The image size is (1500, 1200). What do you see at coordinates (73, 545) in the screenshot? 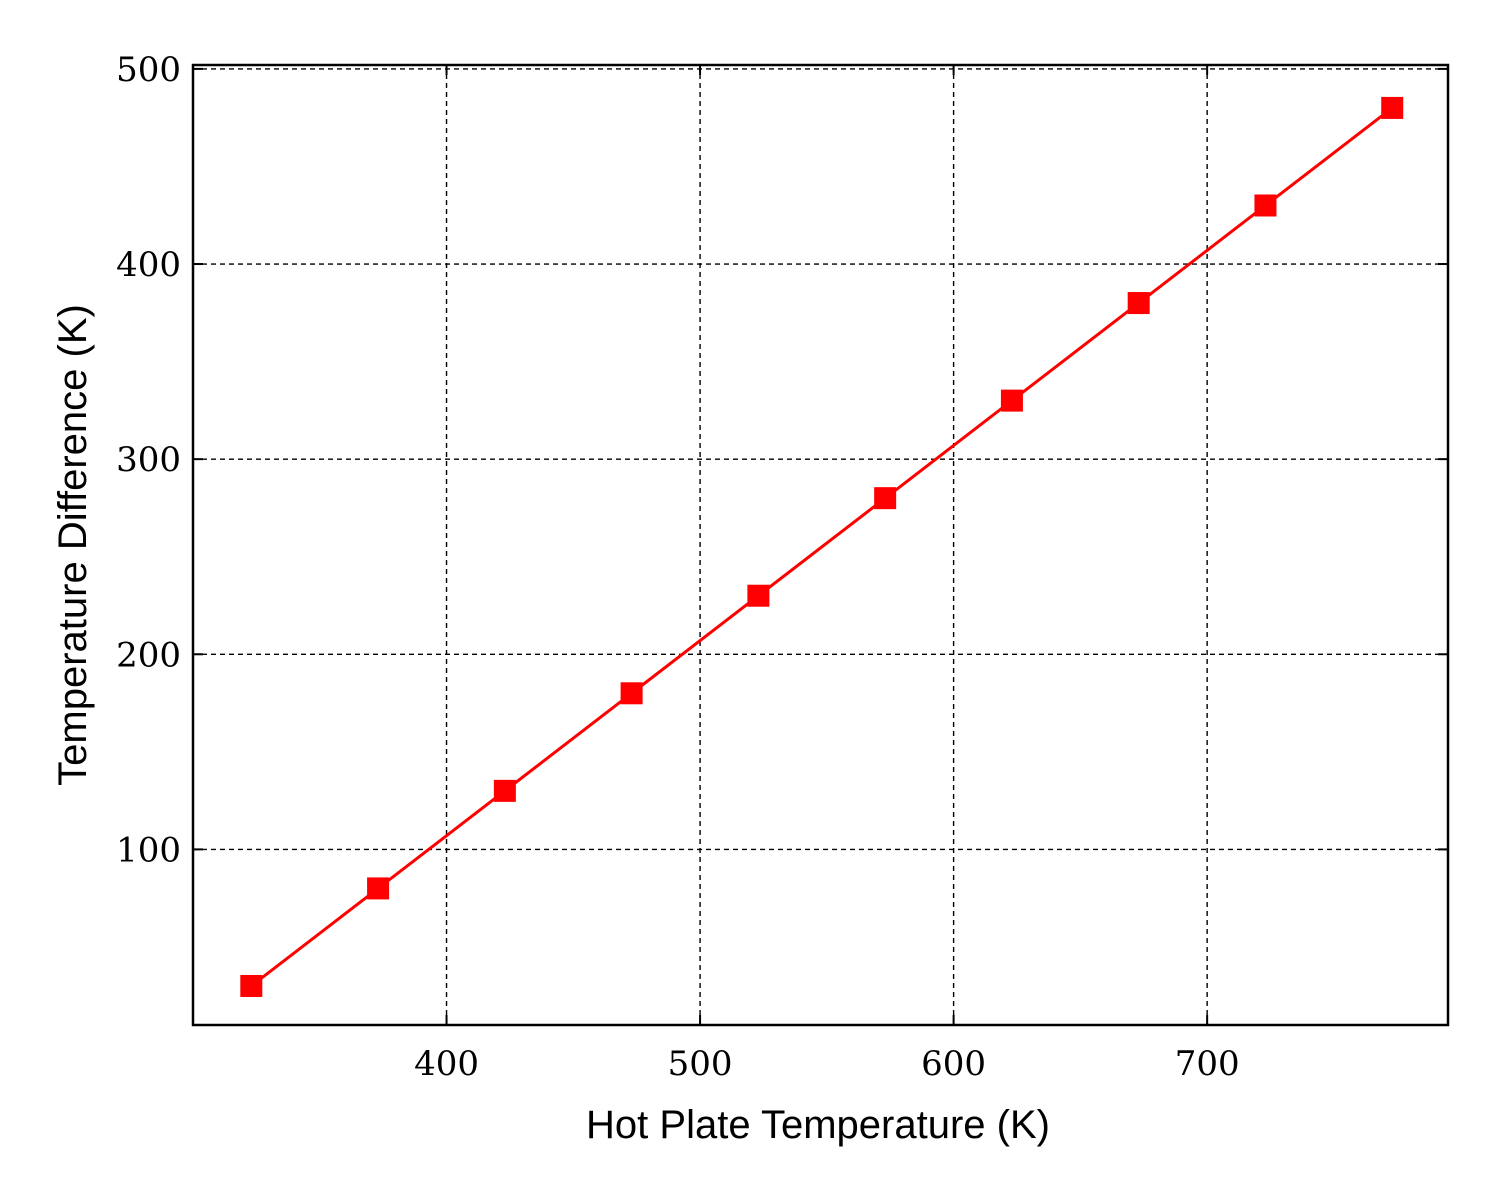
I see `y-axis-label: Temperature Difference (K)` at bounding box center [73, 545].